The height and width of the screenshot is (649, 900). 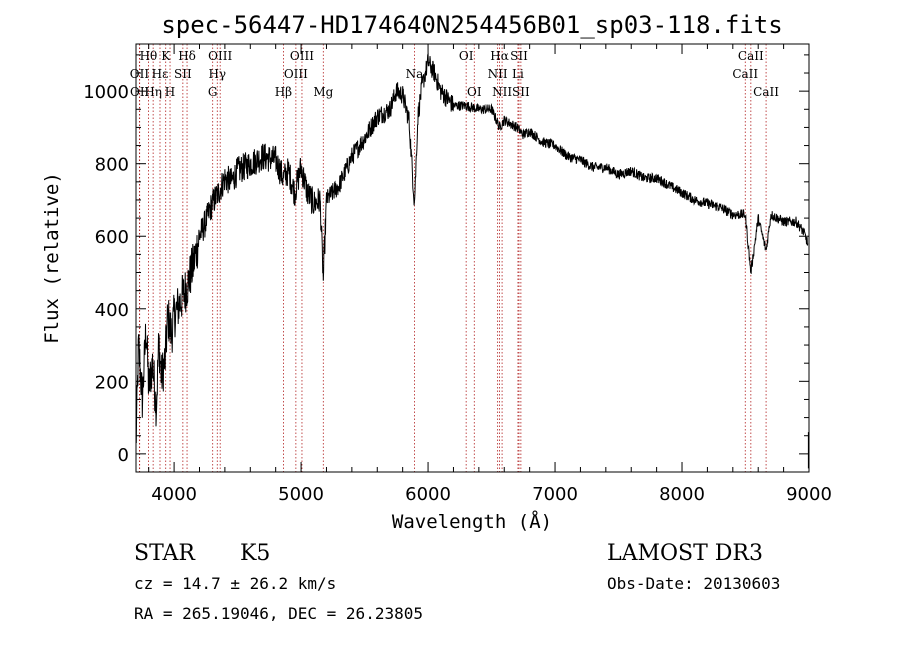 I want to click on line-marker-label-14: OIII, so click(x=302, y=56).